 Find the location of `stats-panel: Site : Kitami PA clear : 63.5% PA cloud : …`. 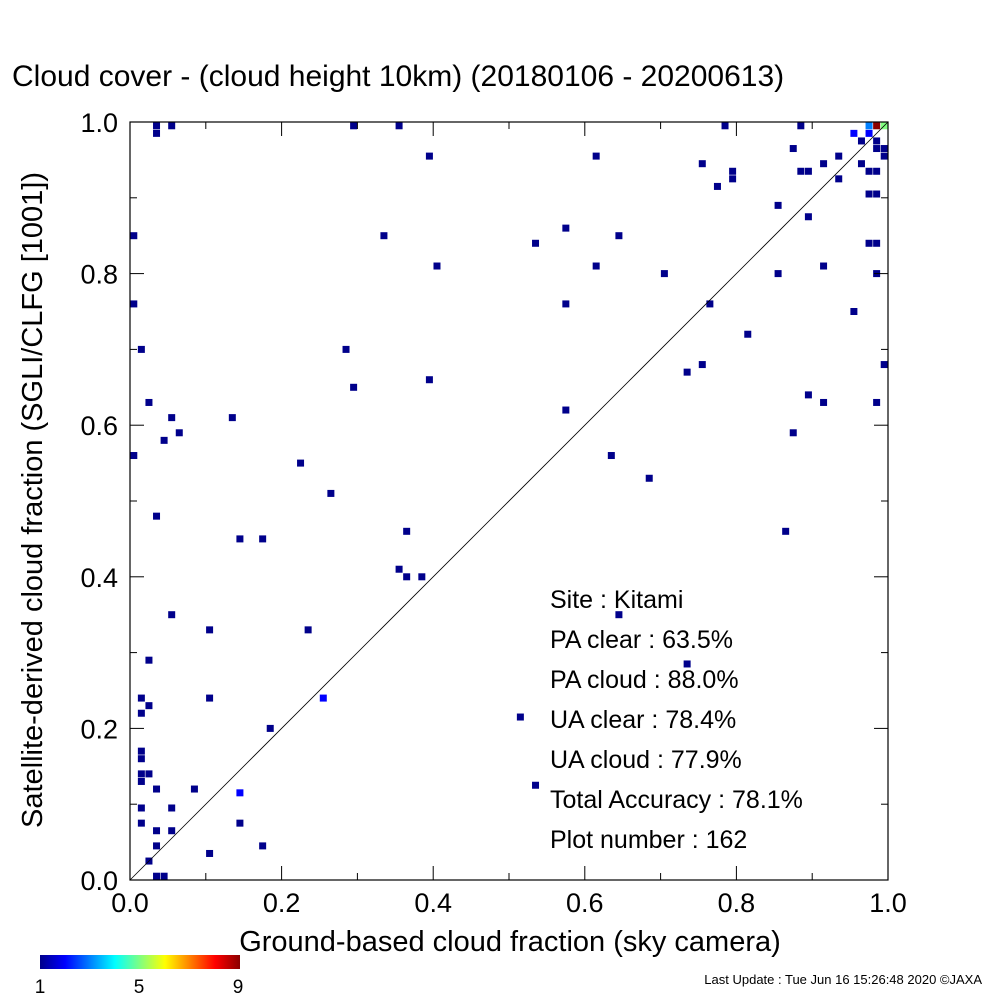

stats-panel: Site : Kitami PA clear : 63.5% PA cloud : … is located at coordinates (676, 720).